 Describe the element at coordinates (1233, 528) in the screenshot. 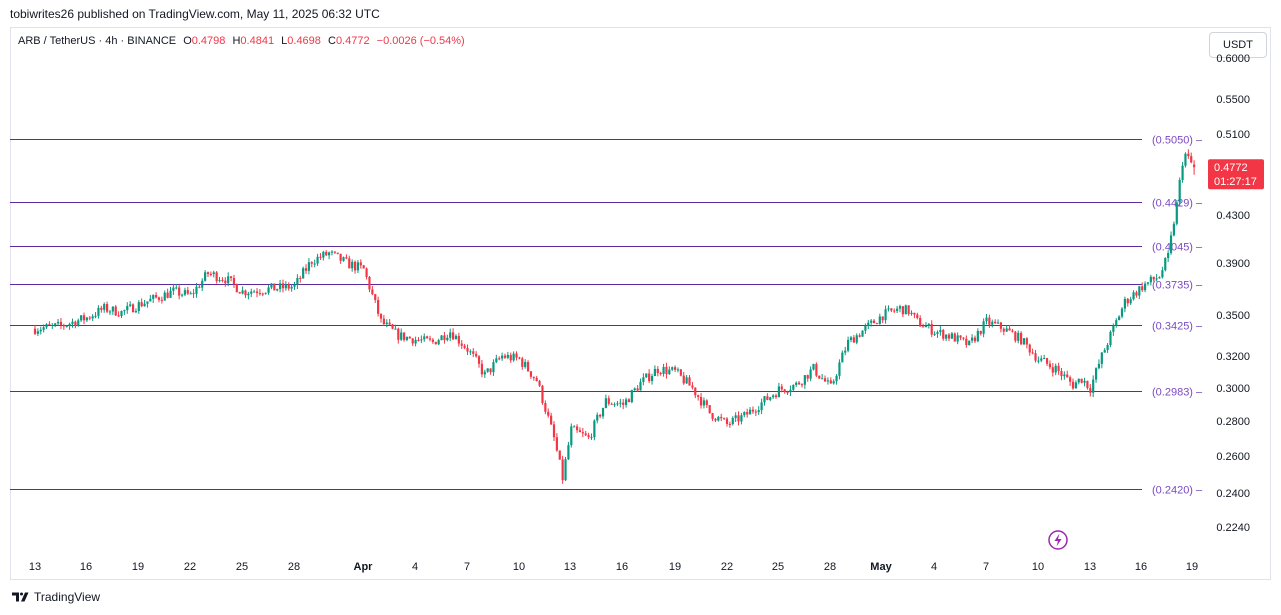

I see `y-tick-label: 0.2240` at that location.